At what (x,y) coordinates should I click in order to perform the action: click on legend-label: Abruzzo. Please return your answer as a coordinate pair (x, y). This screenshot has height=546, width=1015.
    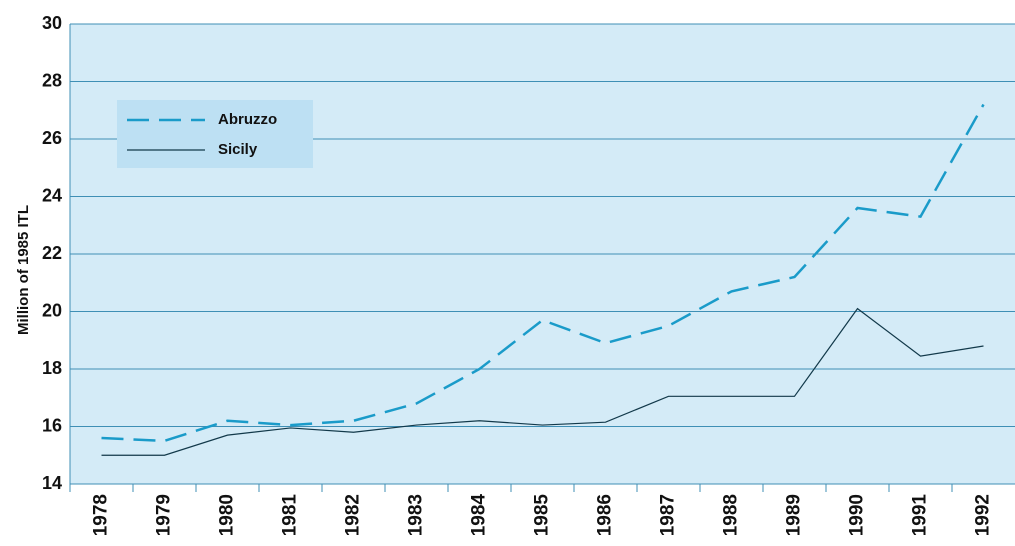
    Looking at the image, I should click on (247, 119).